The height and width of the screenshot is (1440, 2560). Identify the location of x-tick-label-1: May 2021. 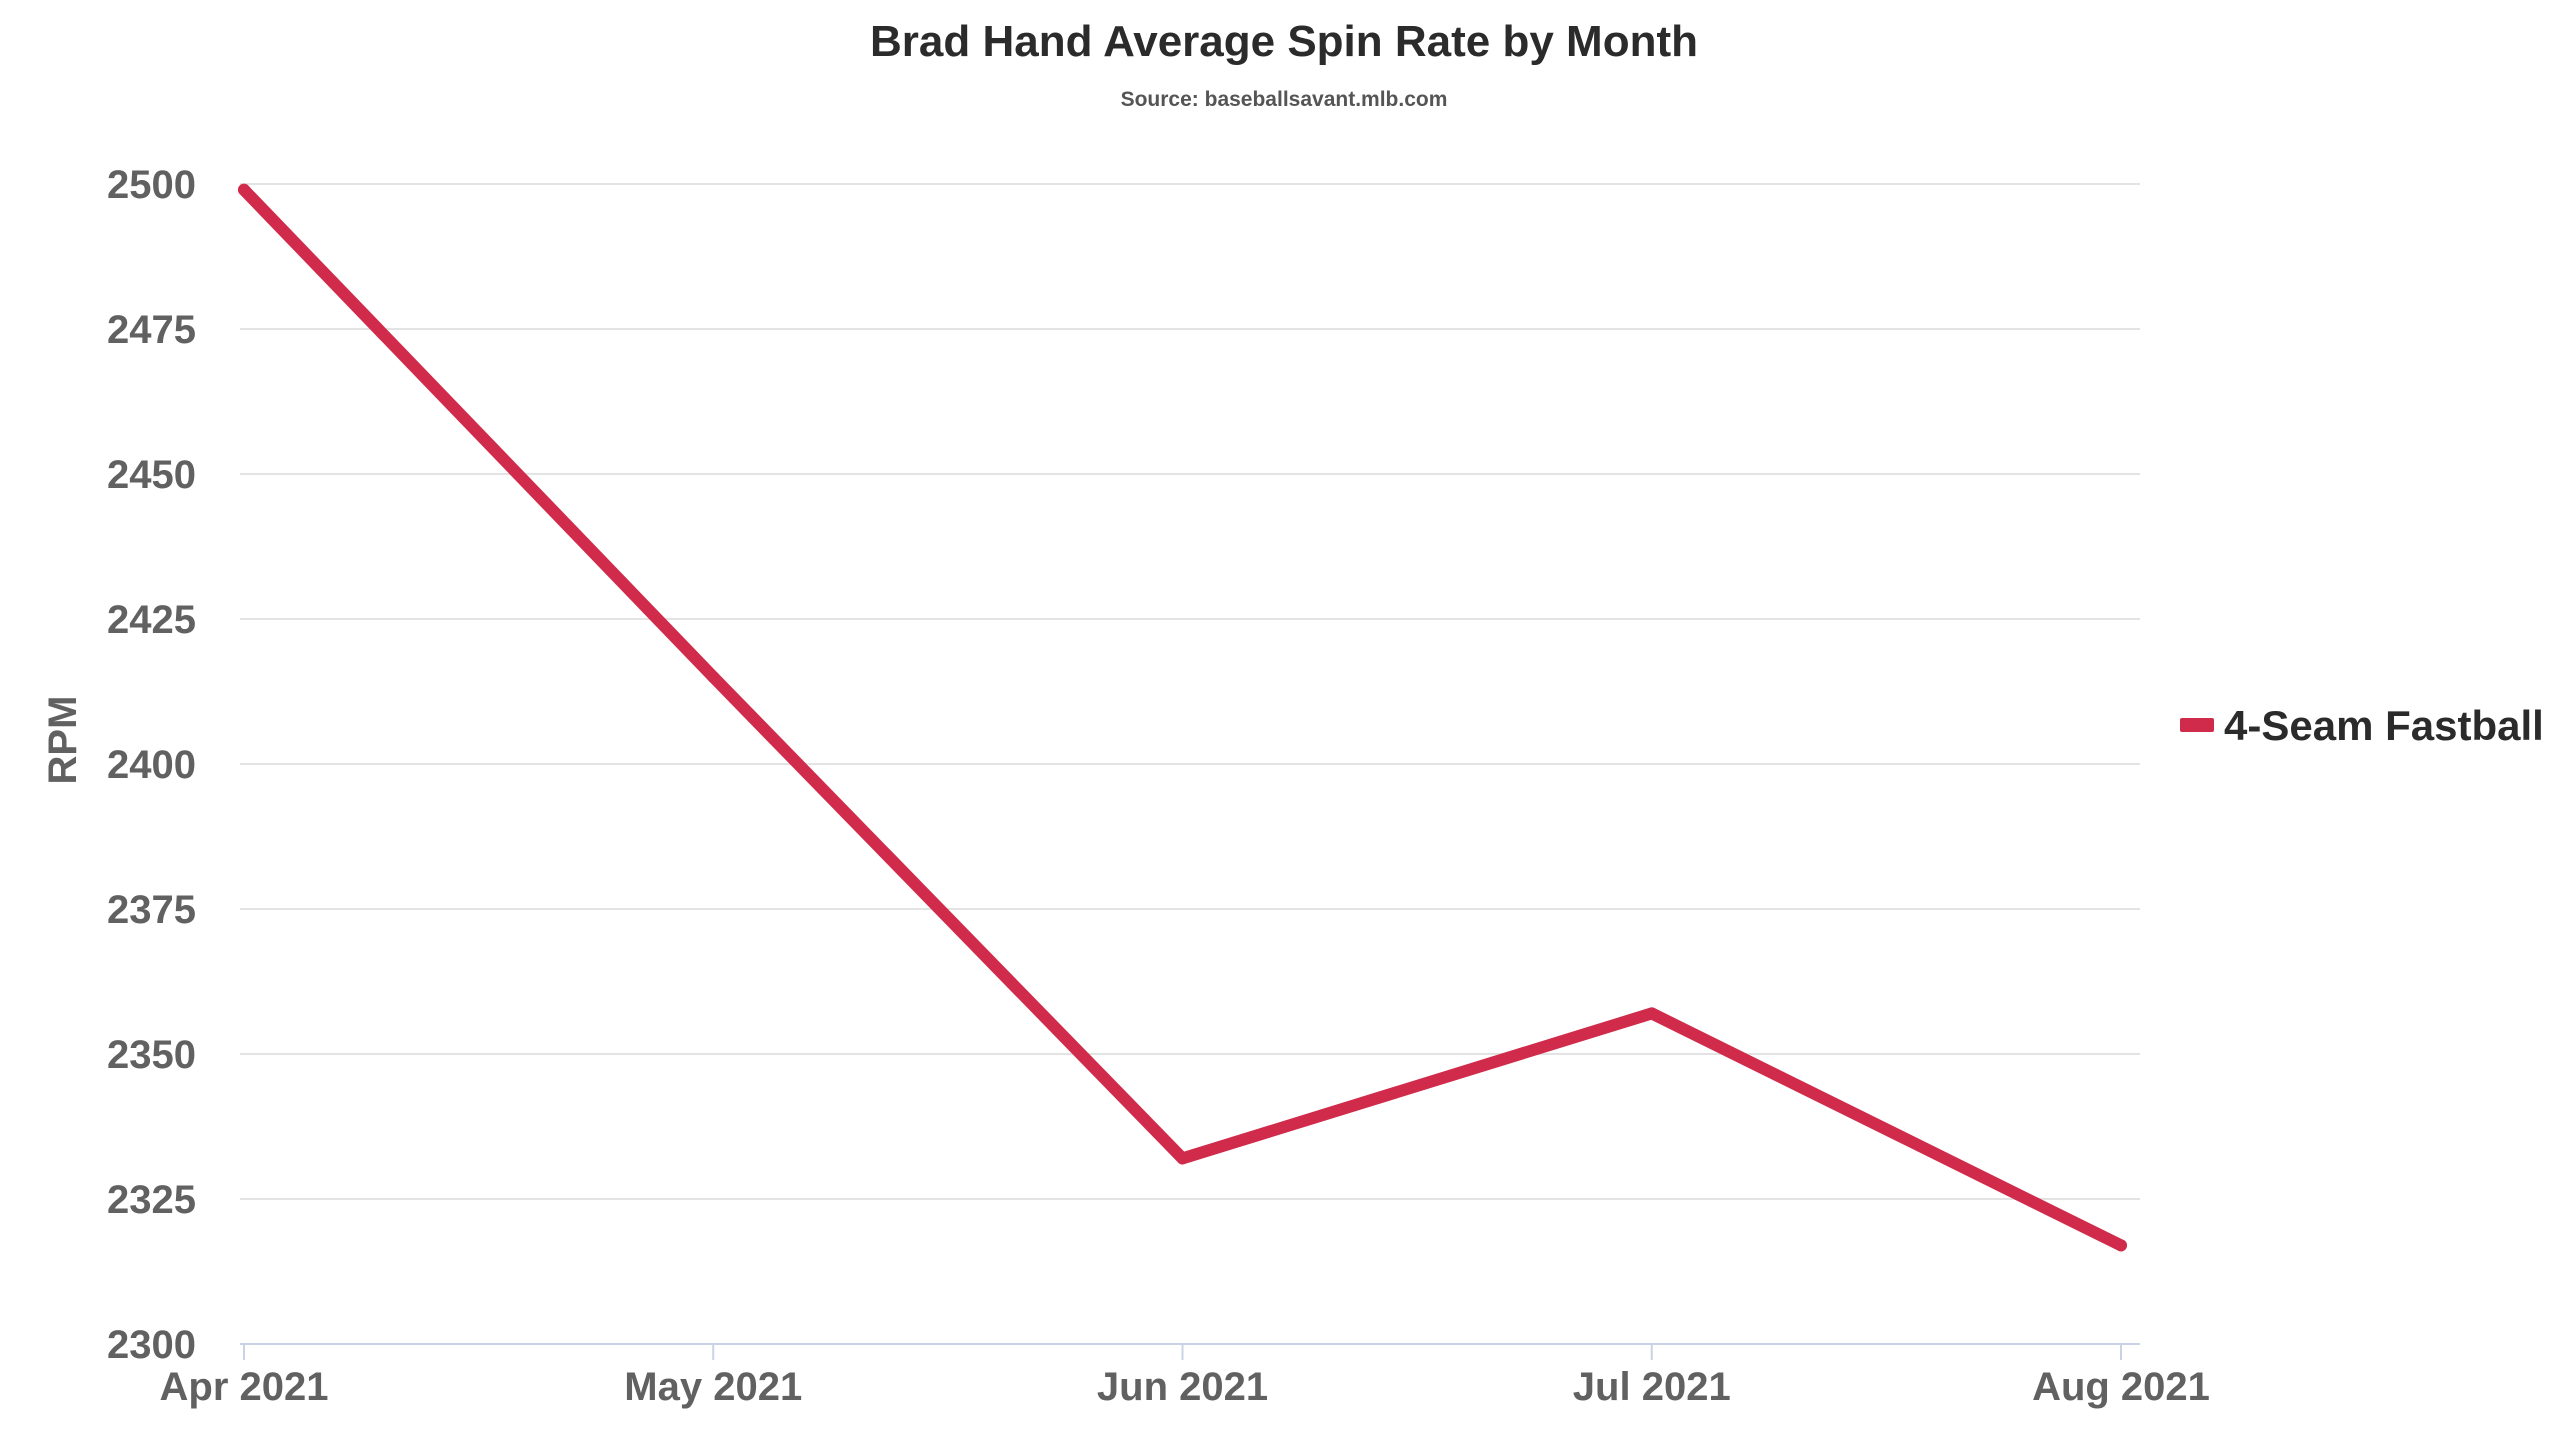
(713, 1387).